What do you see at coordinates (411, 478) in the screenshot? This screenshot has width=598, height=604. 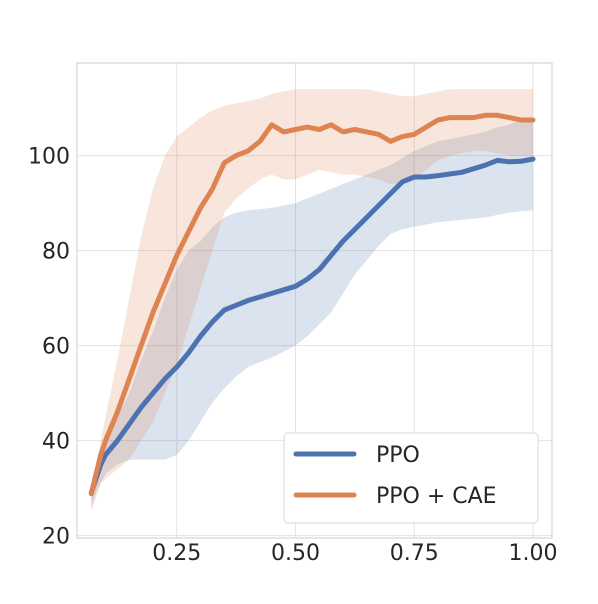 I see `legend: PPO PPO + CAE` at bounding box center [411, 478].